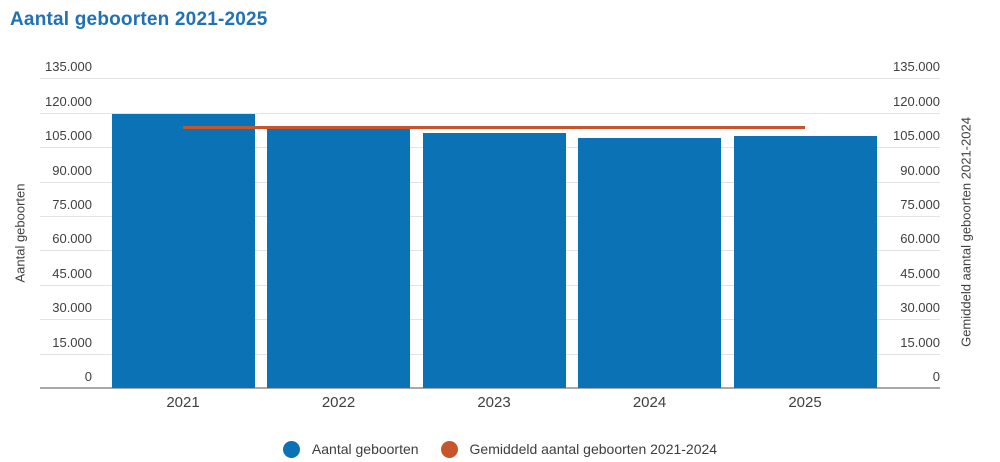 The image size is (1000, 462). What do you see at coordinates (139, 19) in the screenshot?
I see `chart-title: Aantal geboorten 2021-2025` at bounding box center [139, 19].